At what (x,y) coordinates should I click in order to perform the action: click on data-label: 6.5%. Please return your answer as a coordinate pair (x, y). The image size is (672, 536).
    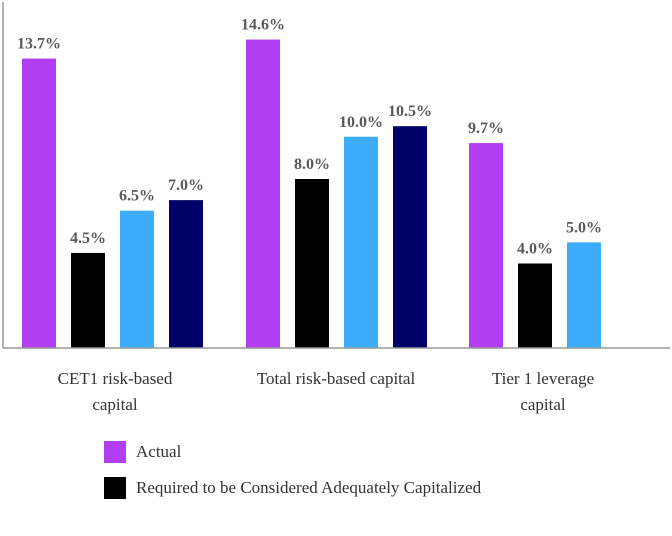
    Looking at the image, I should click on (137, 196).